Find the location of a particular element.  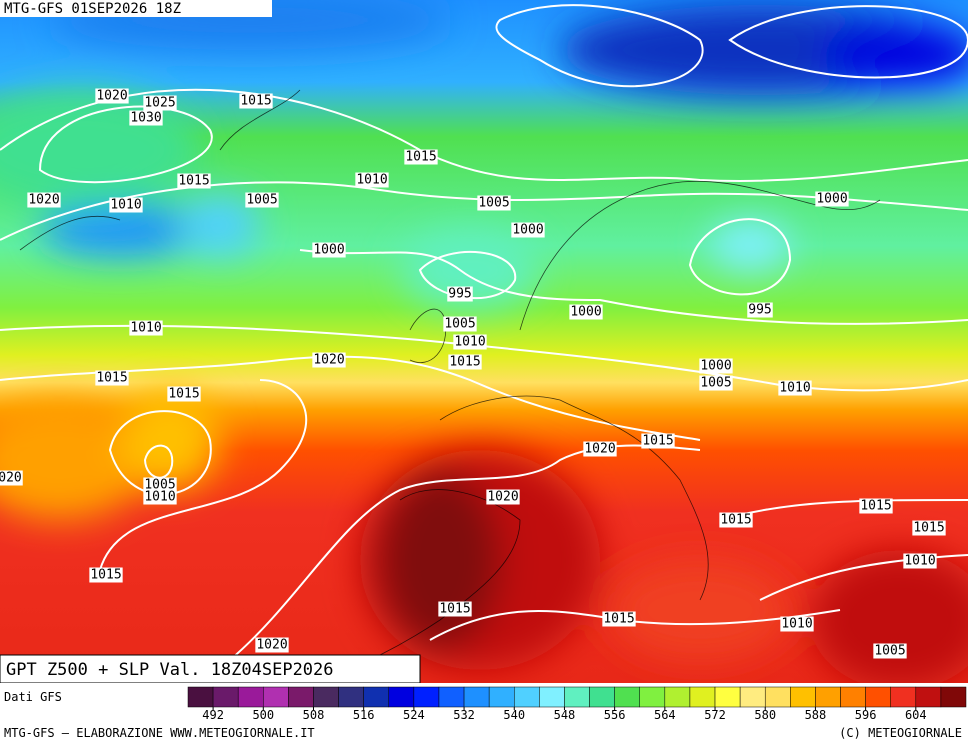

header-title: MTG-GFS 01SEP2026 18Z is located at coordinates (92, 9).